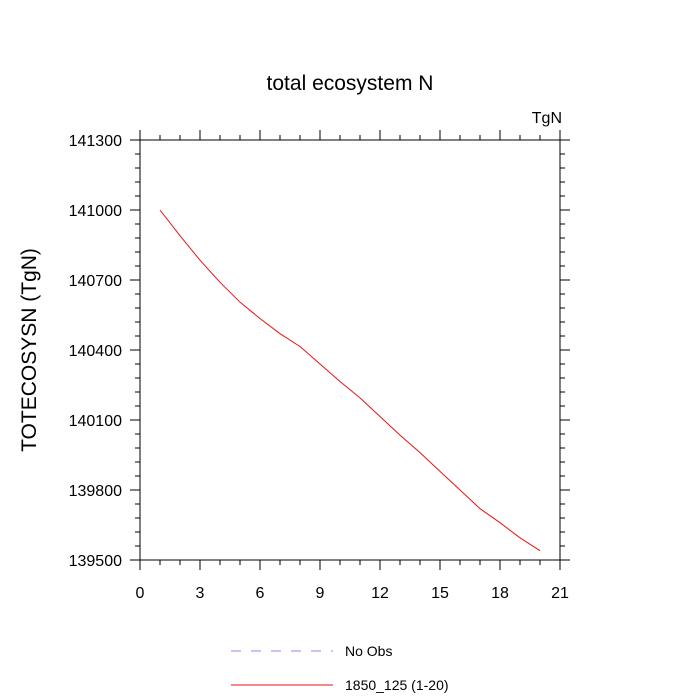 The width and height of the screenshot is (700, 700). What do you see at coordinates (95, 281) in the screenshot?
I see `y-tick-label: 140700` at bounding box center [95, 281].